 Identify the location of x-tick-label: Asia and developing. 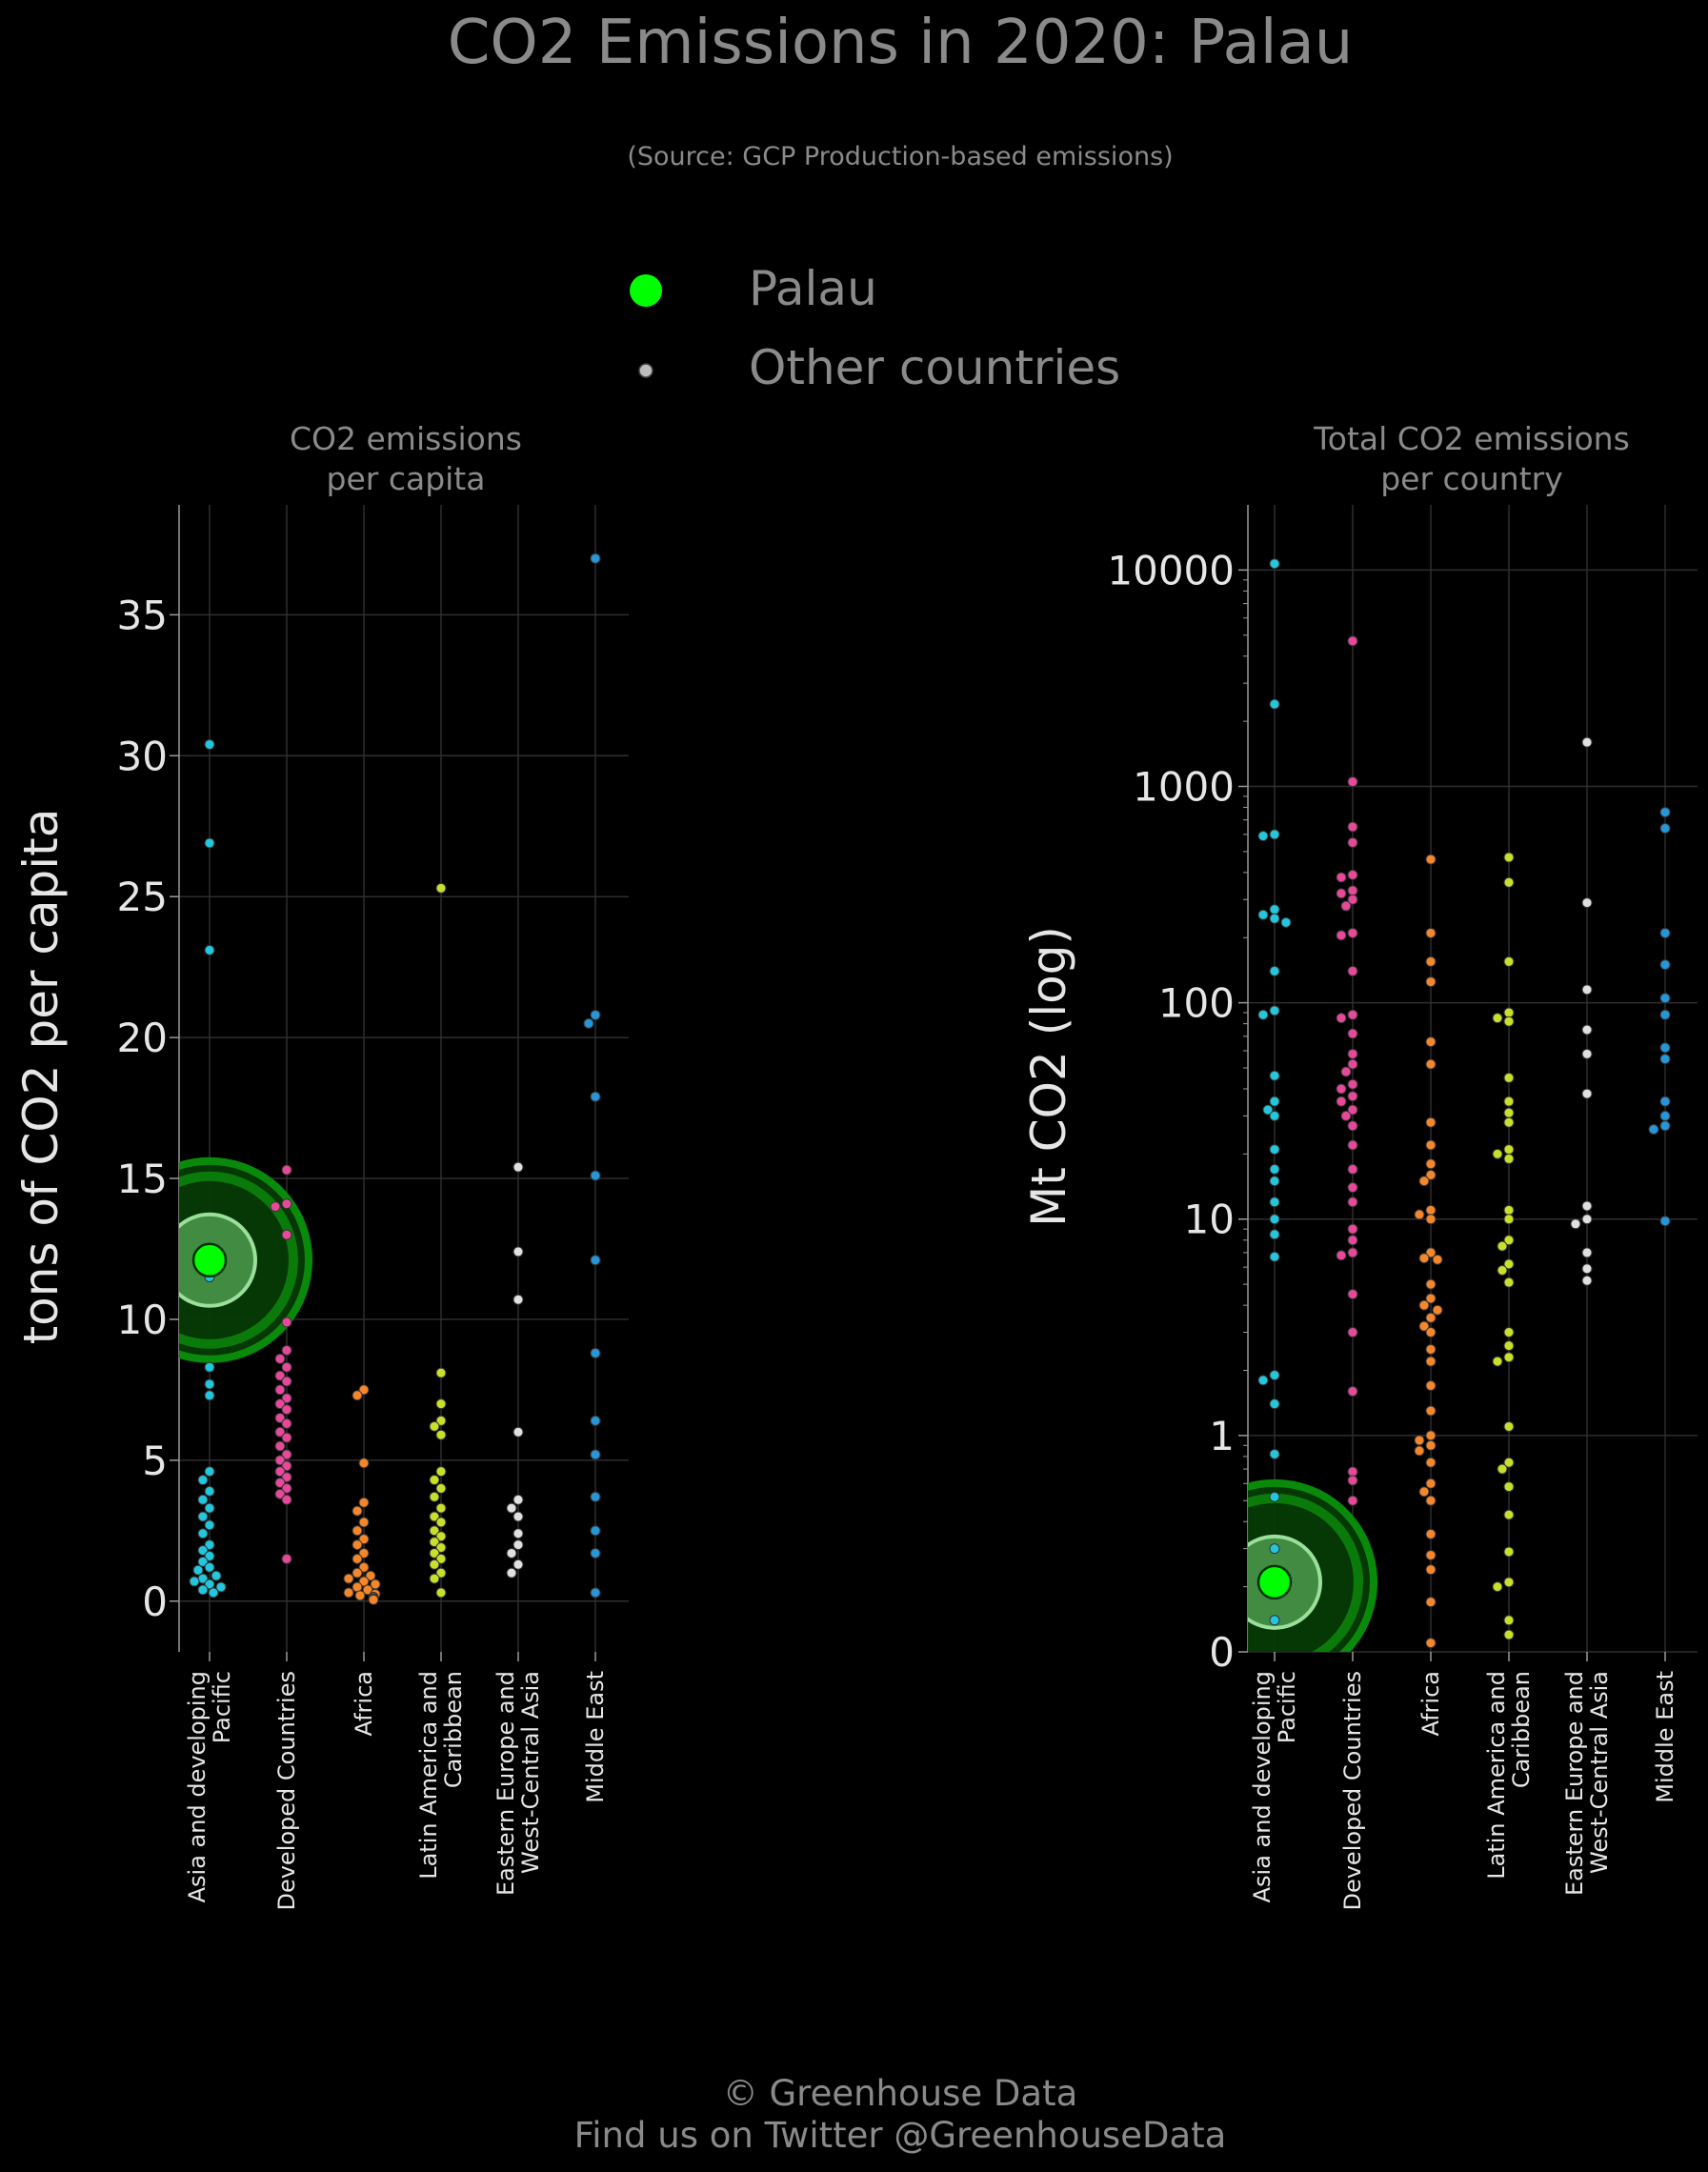
(1263, 1786).